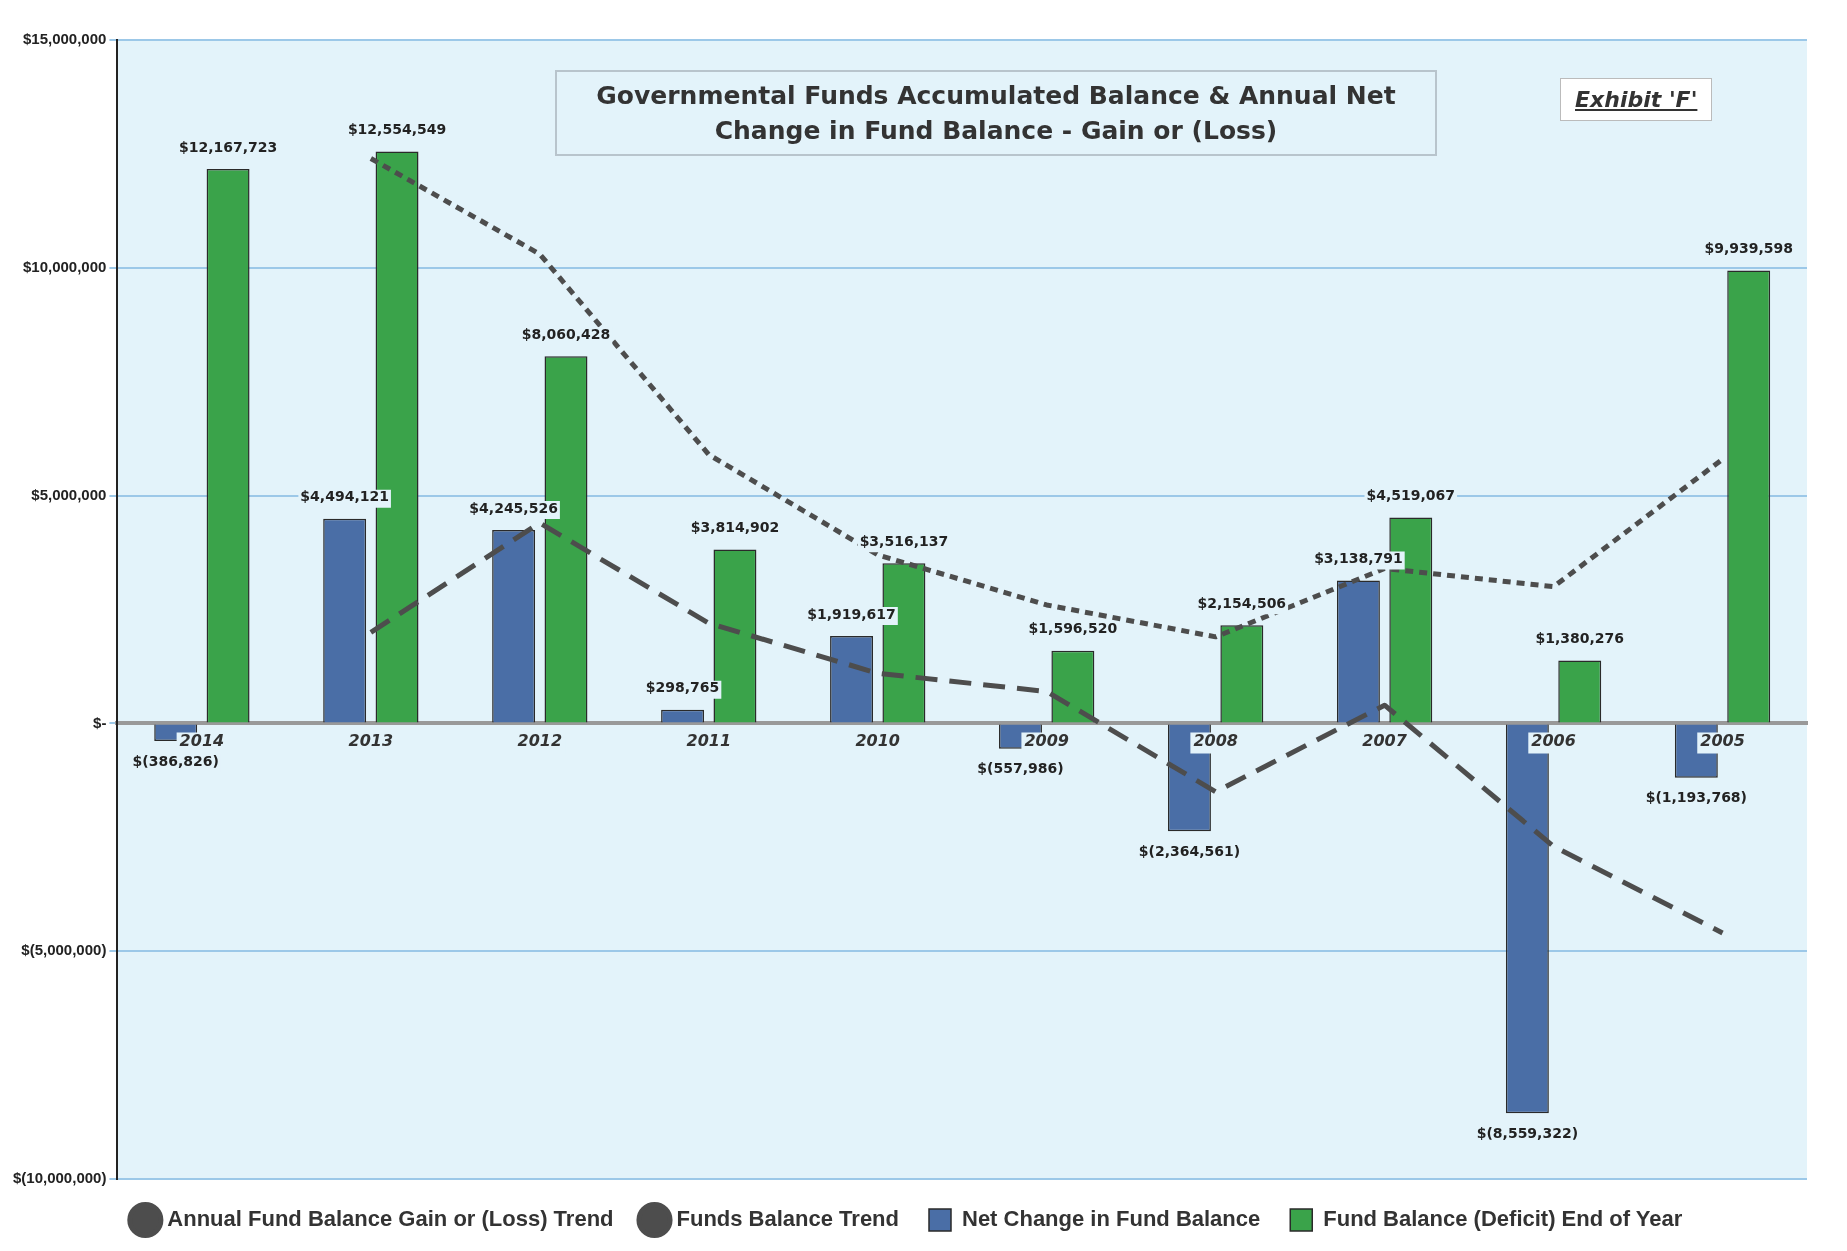 This screenshot has width=1847, height=1251. I want to click on data-label: $3,814,902, so click(735, 527).